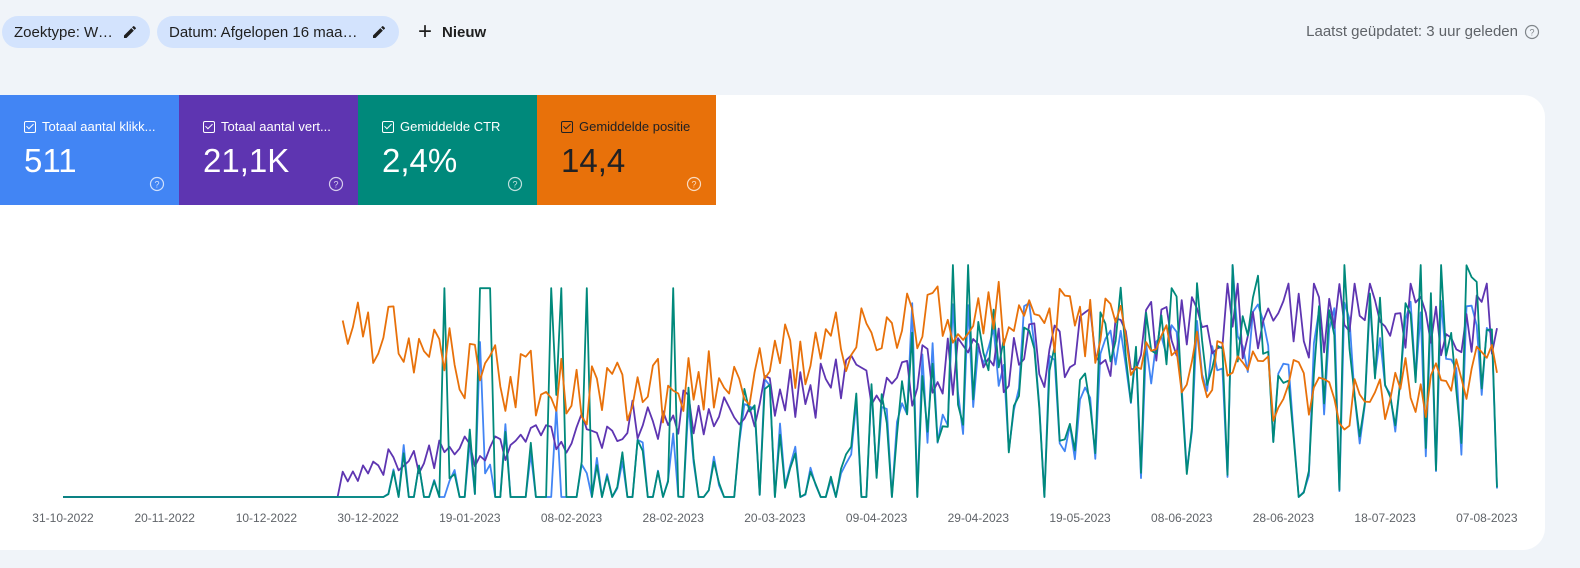 This screenshot has width=1580, height=568. Describe the element at coordinates (1412, 31) in the screenshot. I see `last-updated-text: Laatst geüpdatet: 3 uur geleden` at that location.